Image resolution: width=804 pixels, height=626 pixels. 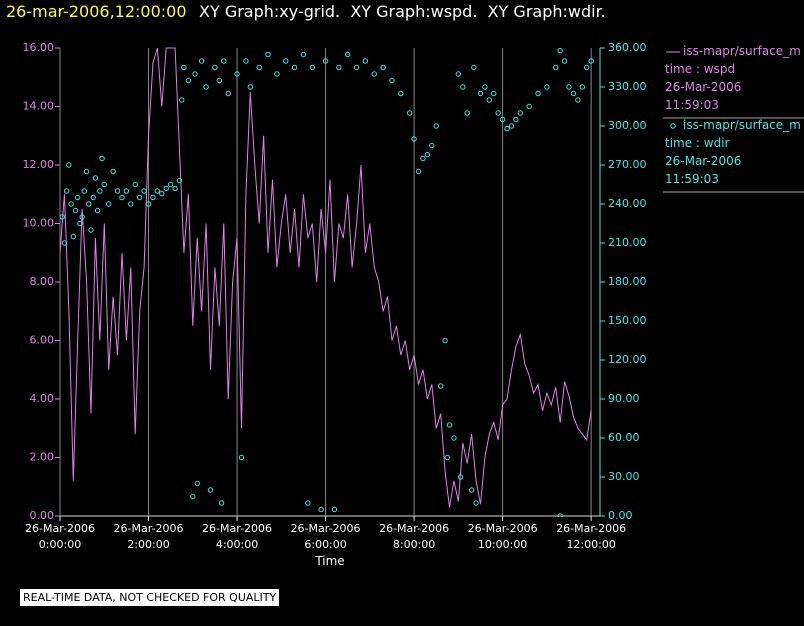 What do you see at coordinates (42, 515) in the screenshot?
I see `y-tick-label: 0.00` at bounding box center [42, 515].